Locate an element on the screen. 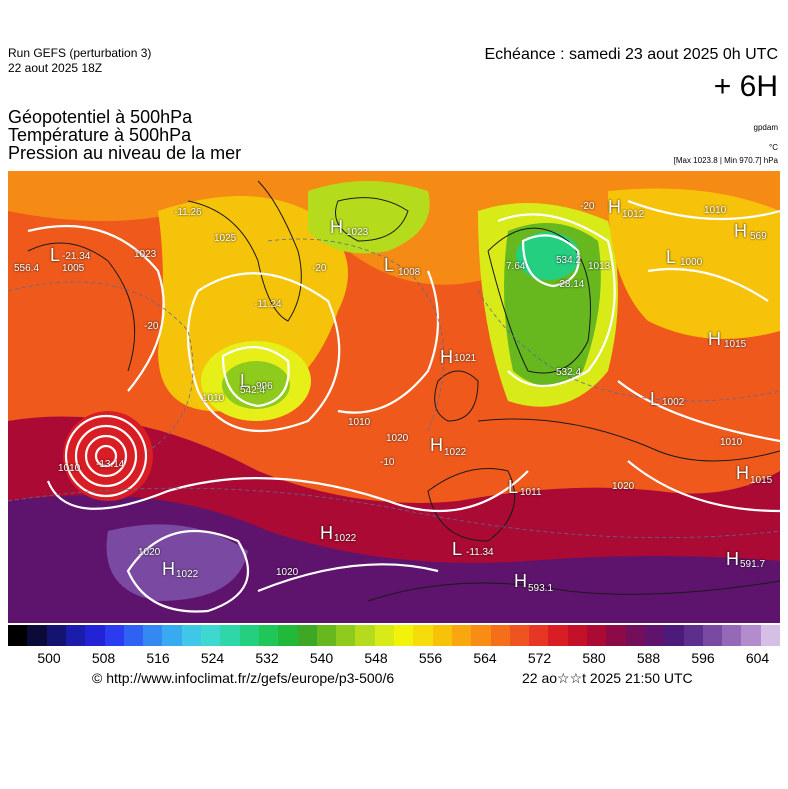  color-scale-tick: 500 is located at coordinates (49, 658).